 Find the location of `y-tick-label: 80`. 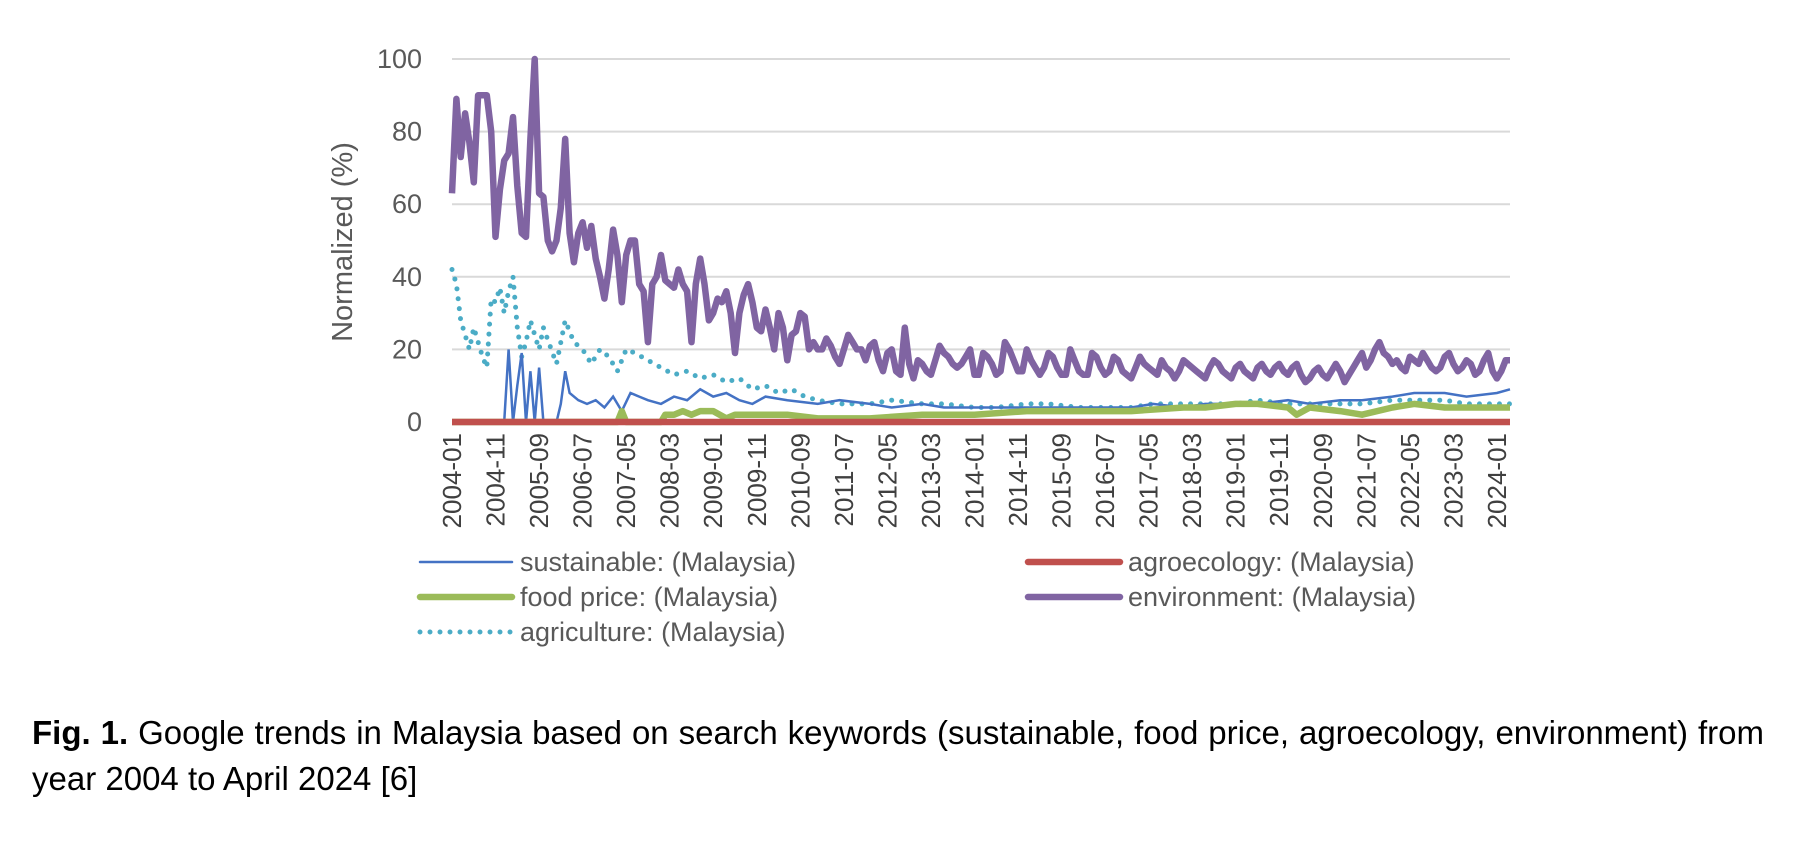

y-tick-label: 80 is located at coordinates (407, 132).